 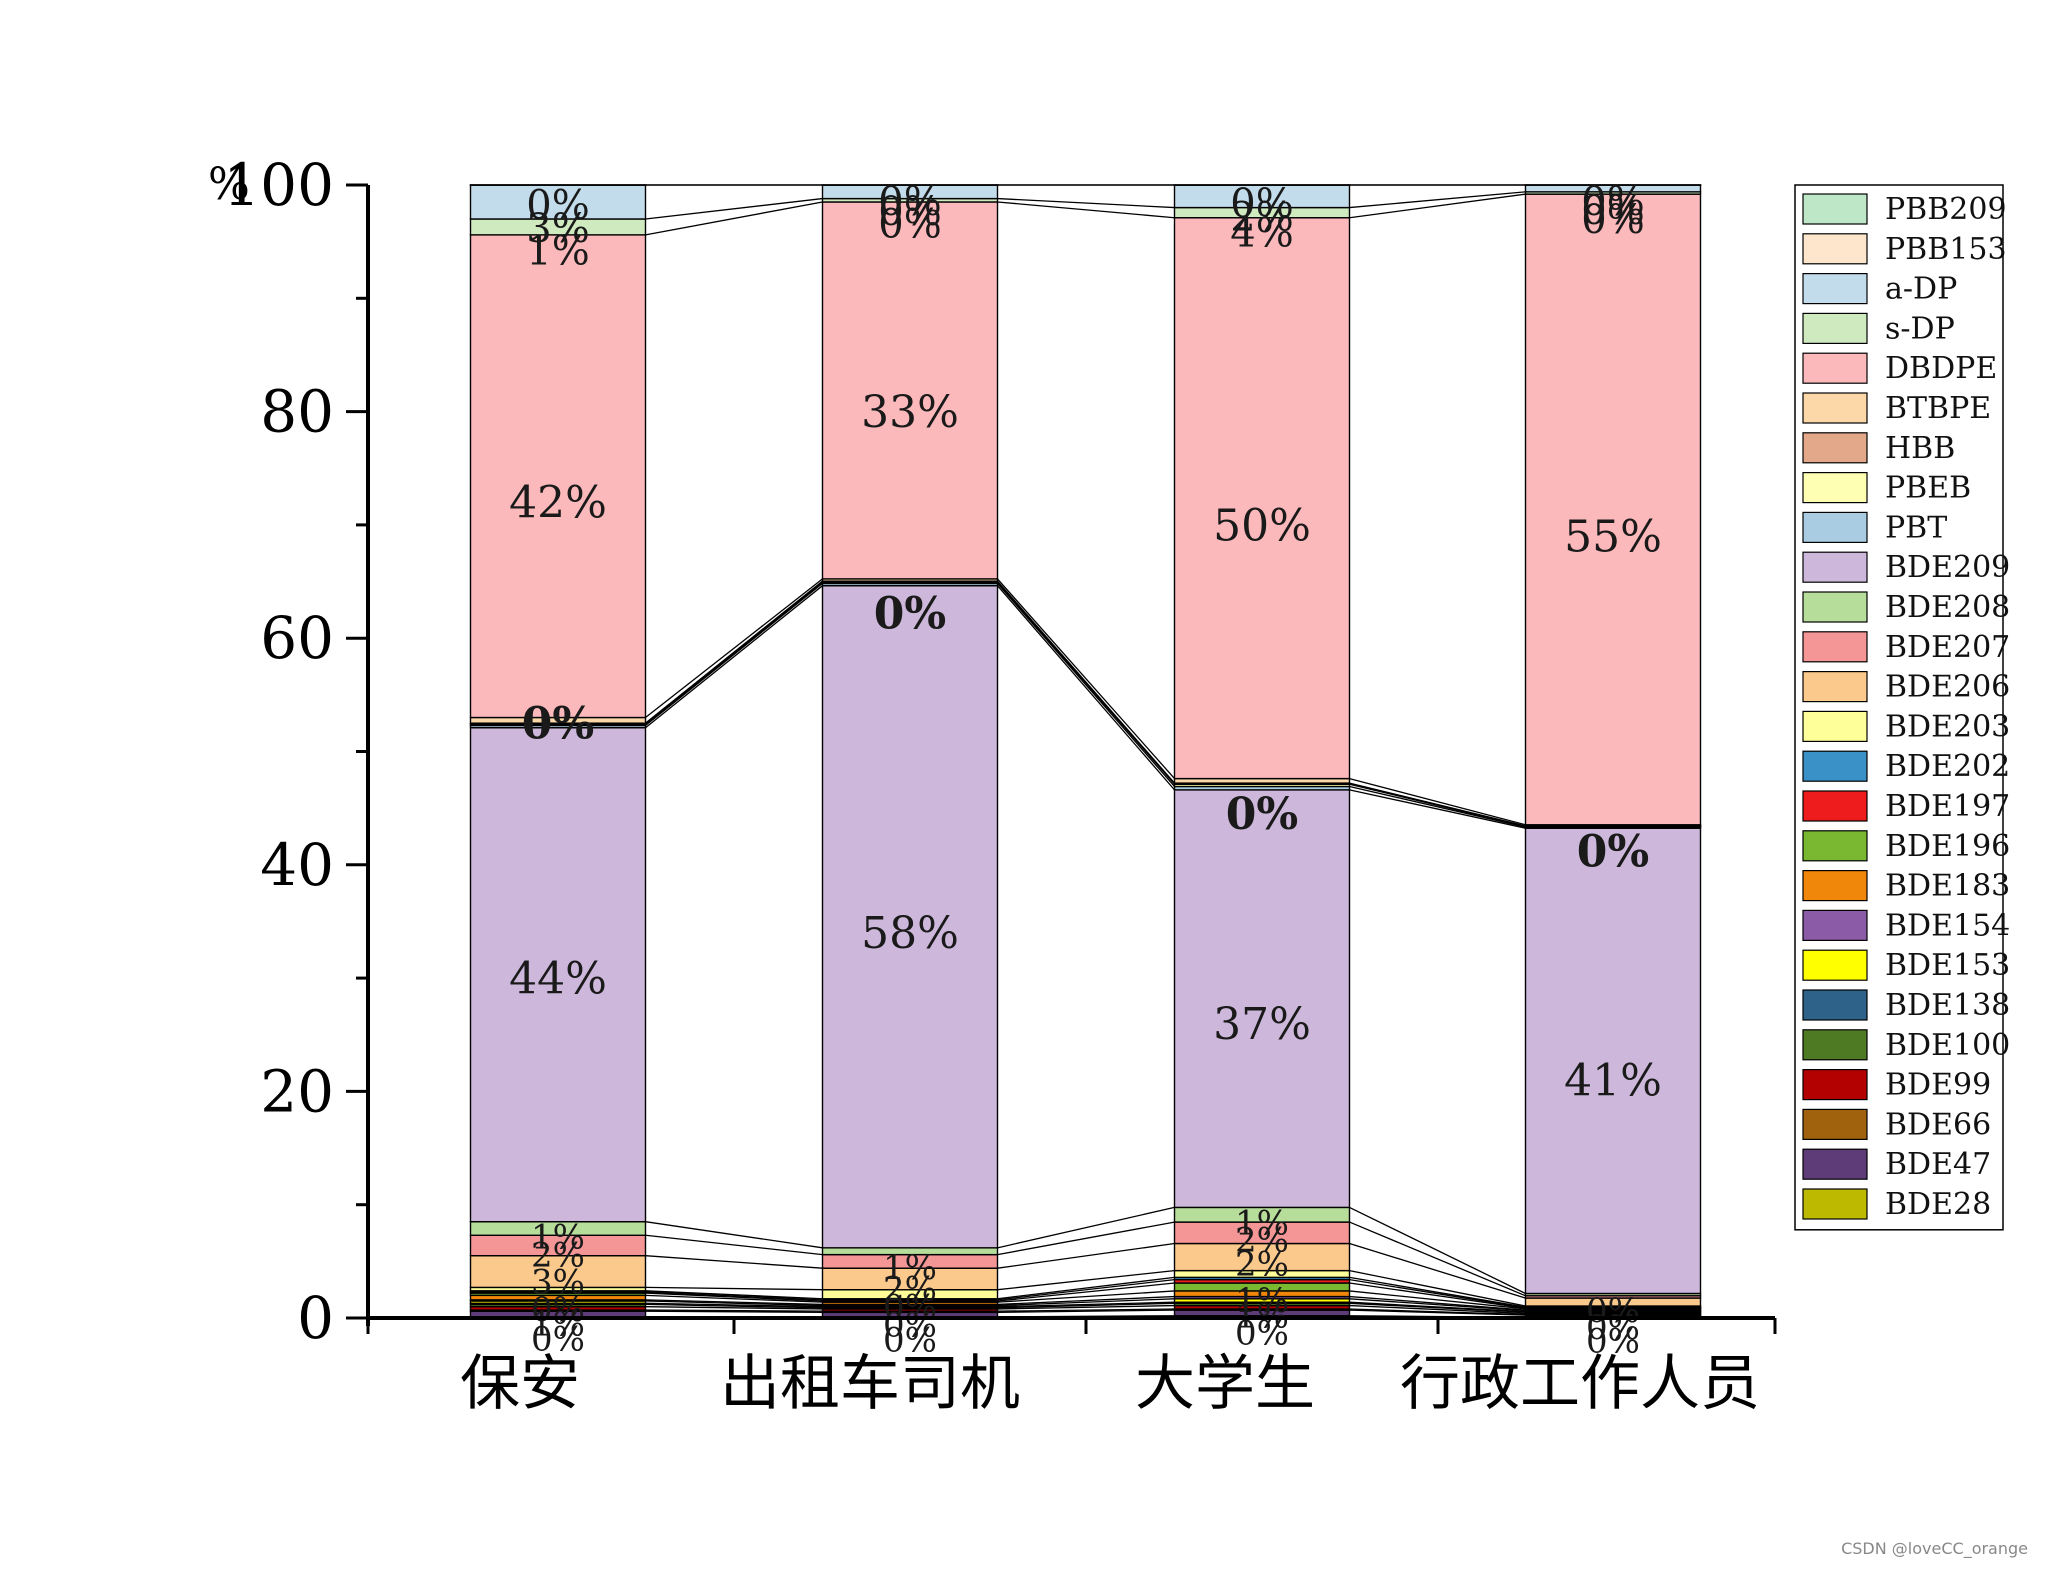 What do you see at coordinates (558, 503) in the screenshot?
I see `segment-label: 42%` at bounding box center [558, 503].